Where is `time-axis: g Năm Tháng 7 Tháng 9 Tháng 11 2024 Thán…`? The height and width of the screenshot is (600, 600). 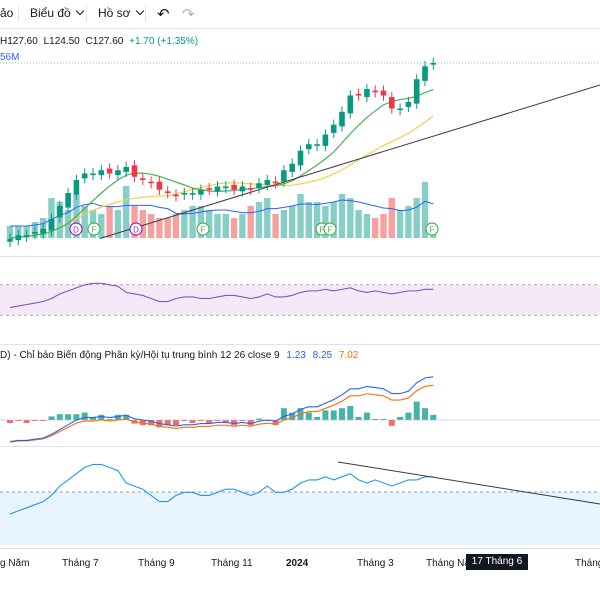 time-axis: g Năm Tháng 7 Tháng 9 Tháng 11 2024 Thán… is located at coordinates (300, 560).